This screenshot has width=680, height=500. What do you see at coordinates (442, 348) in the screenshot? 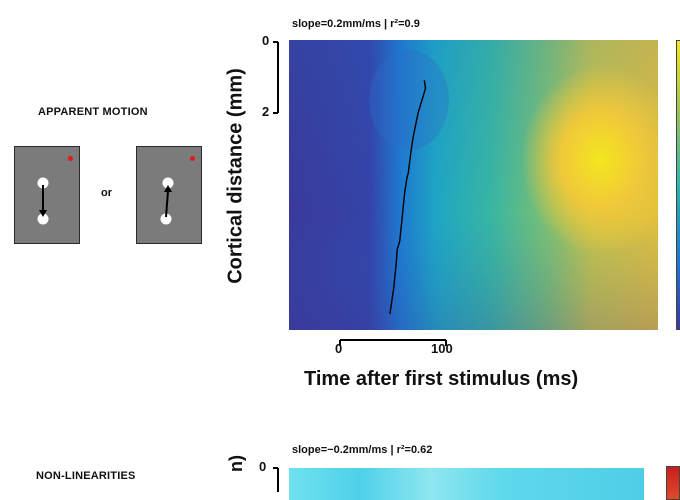
I see `x-tick-100-a: 100` at bounding box center [442, 348].